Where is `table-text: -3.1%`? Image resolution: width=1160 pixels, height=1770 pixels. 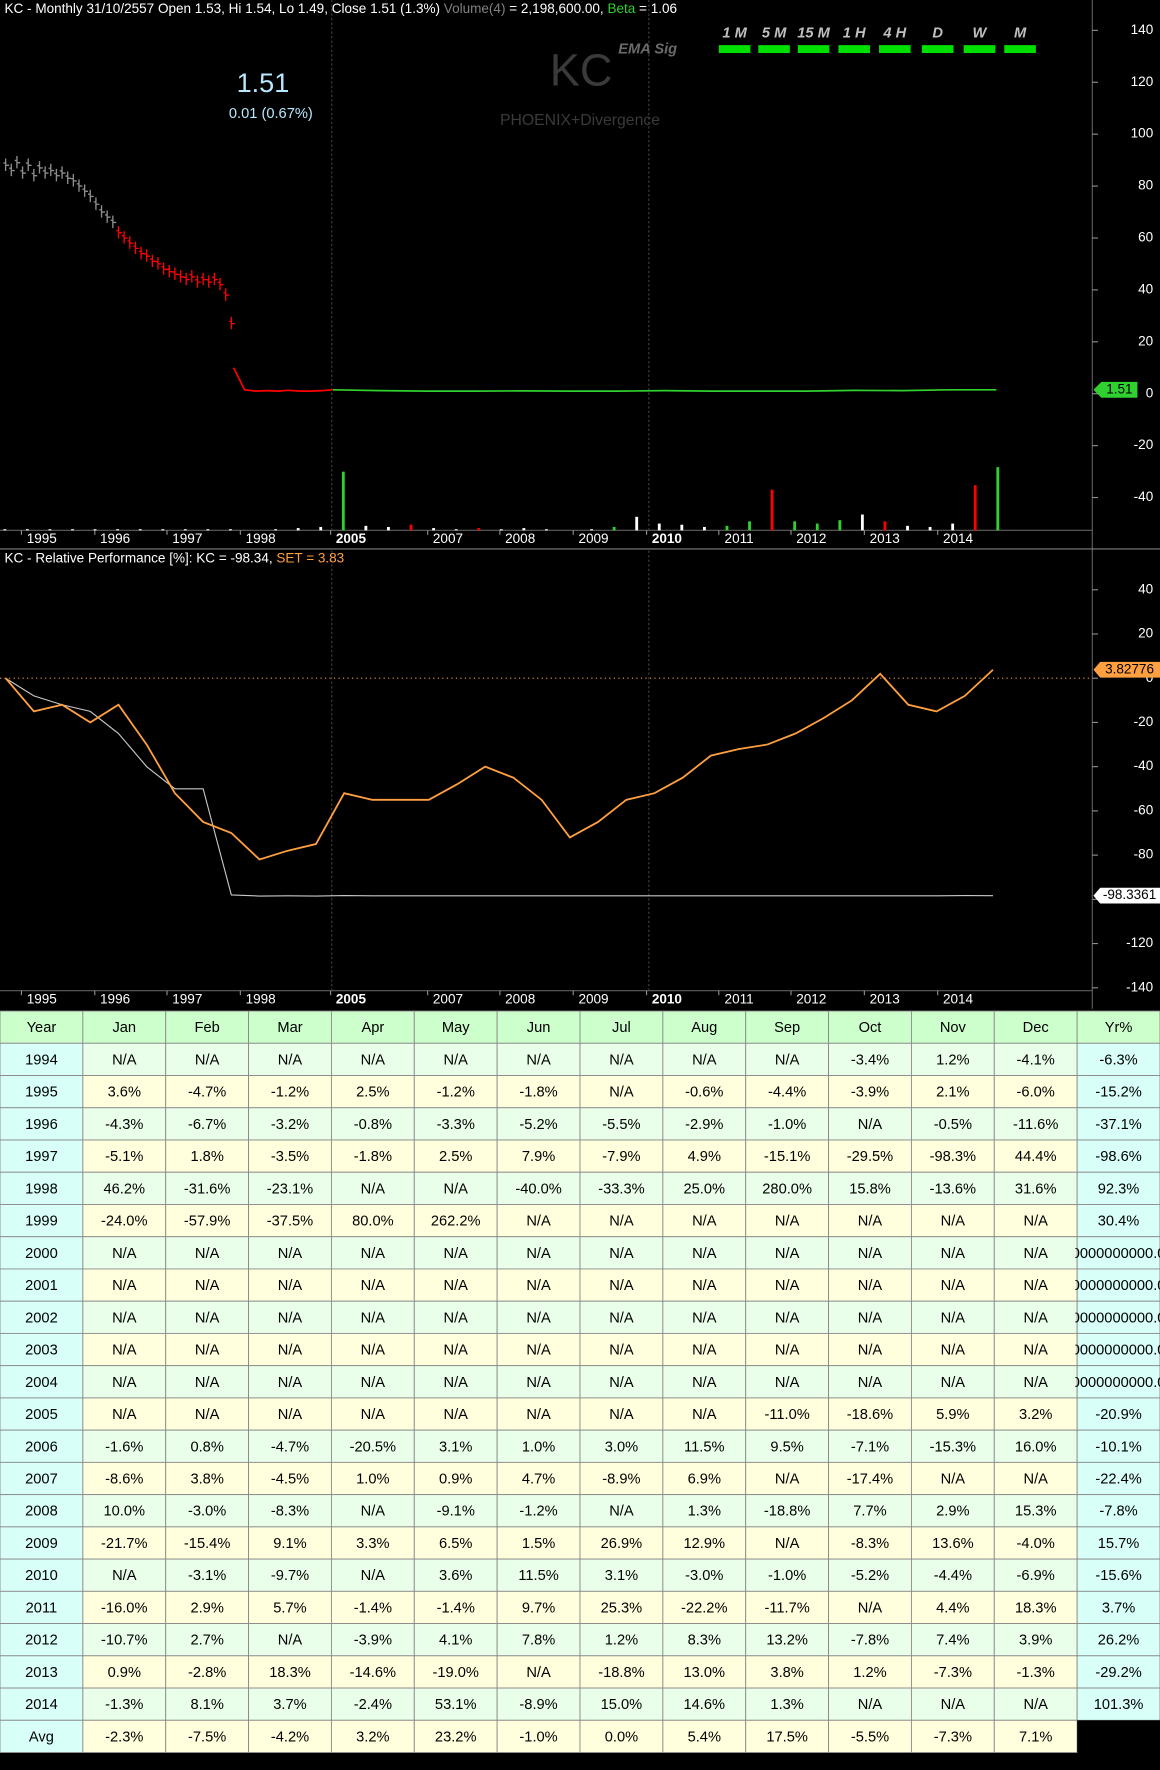
table-text: -3.1% is located at coordinates (207, 1576).